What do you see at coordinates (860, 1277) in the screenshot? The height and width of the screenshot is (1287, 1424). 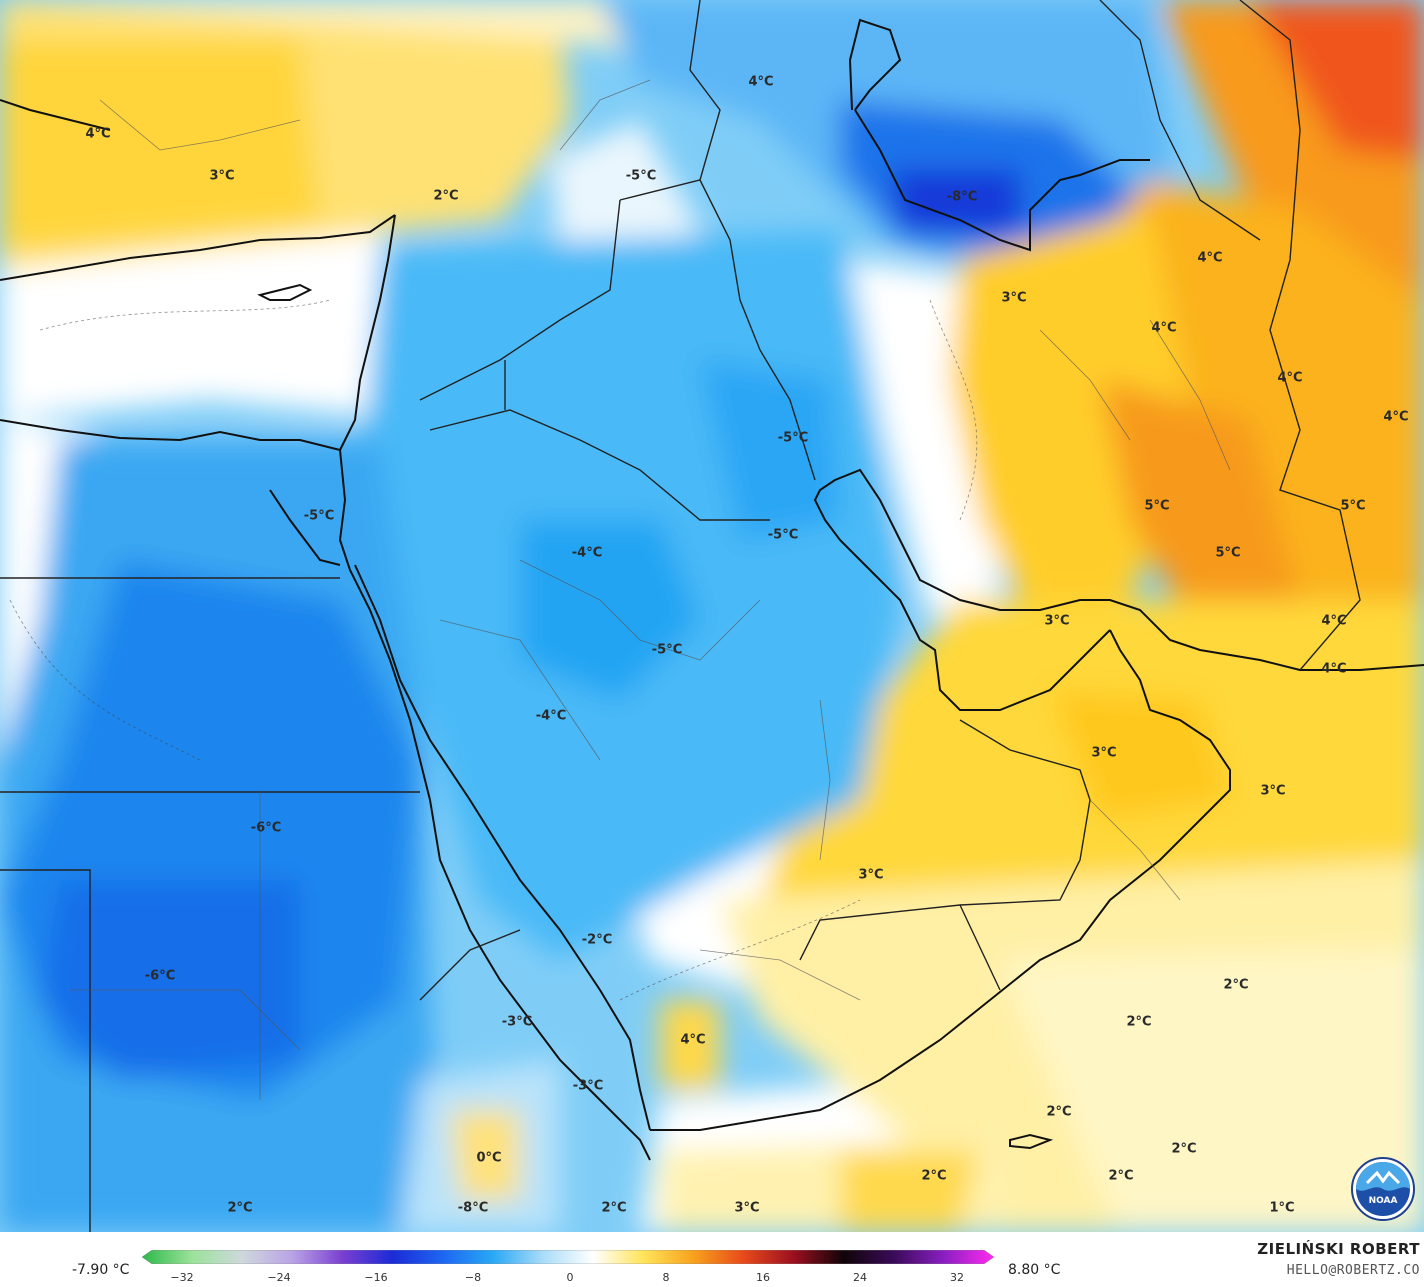 I see `colorbar-tick: 24` at bounding box center [860, 1277].